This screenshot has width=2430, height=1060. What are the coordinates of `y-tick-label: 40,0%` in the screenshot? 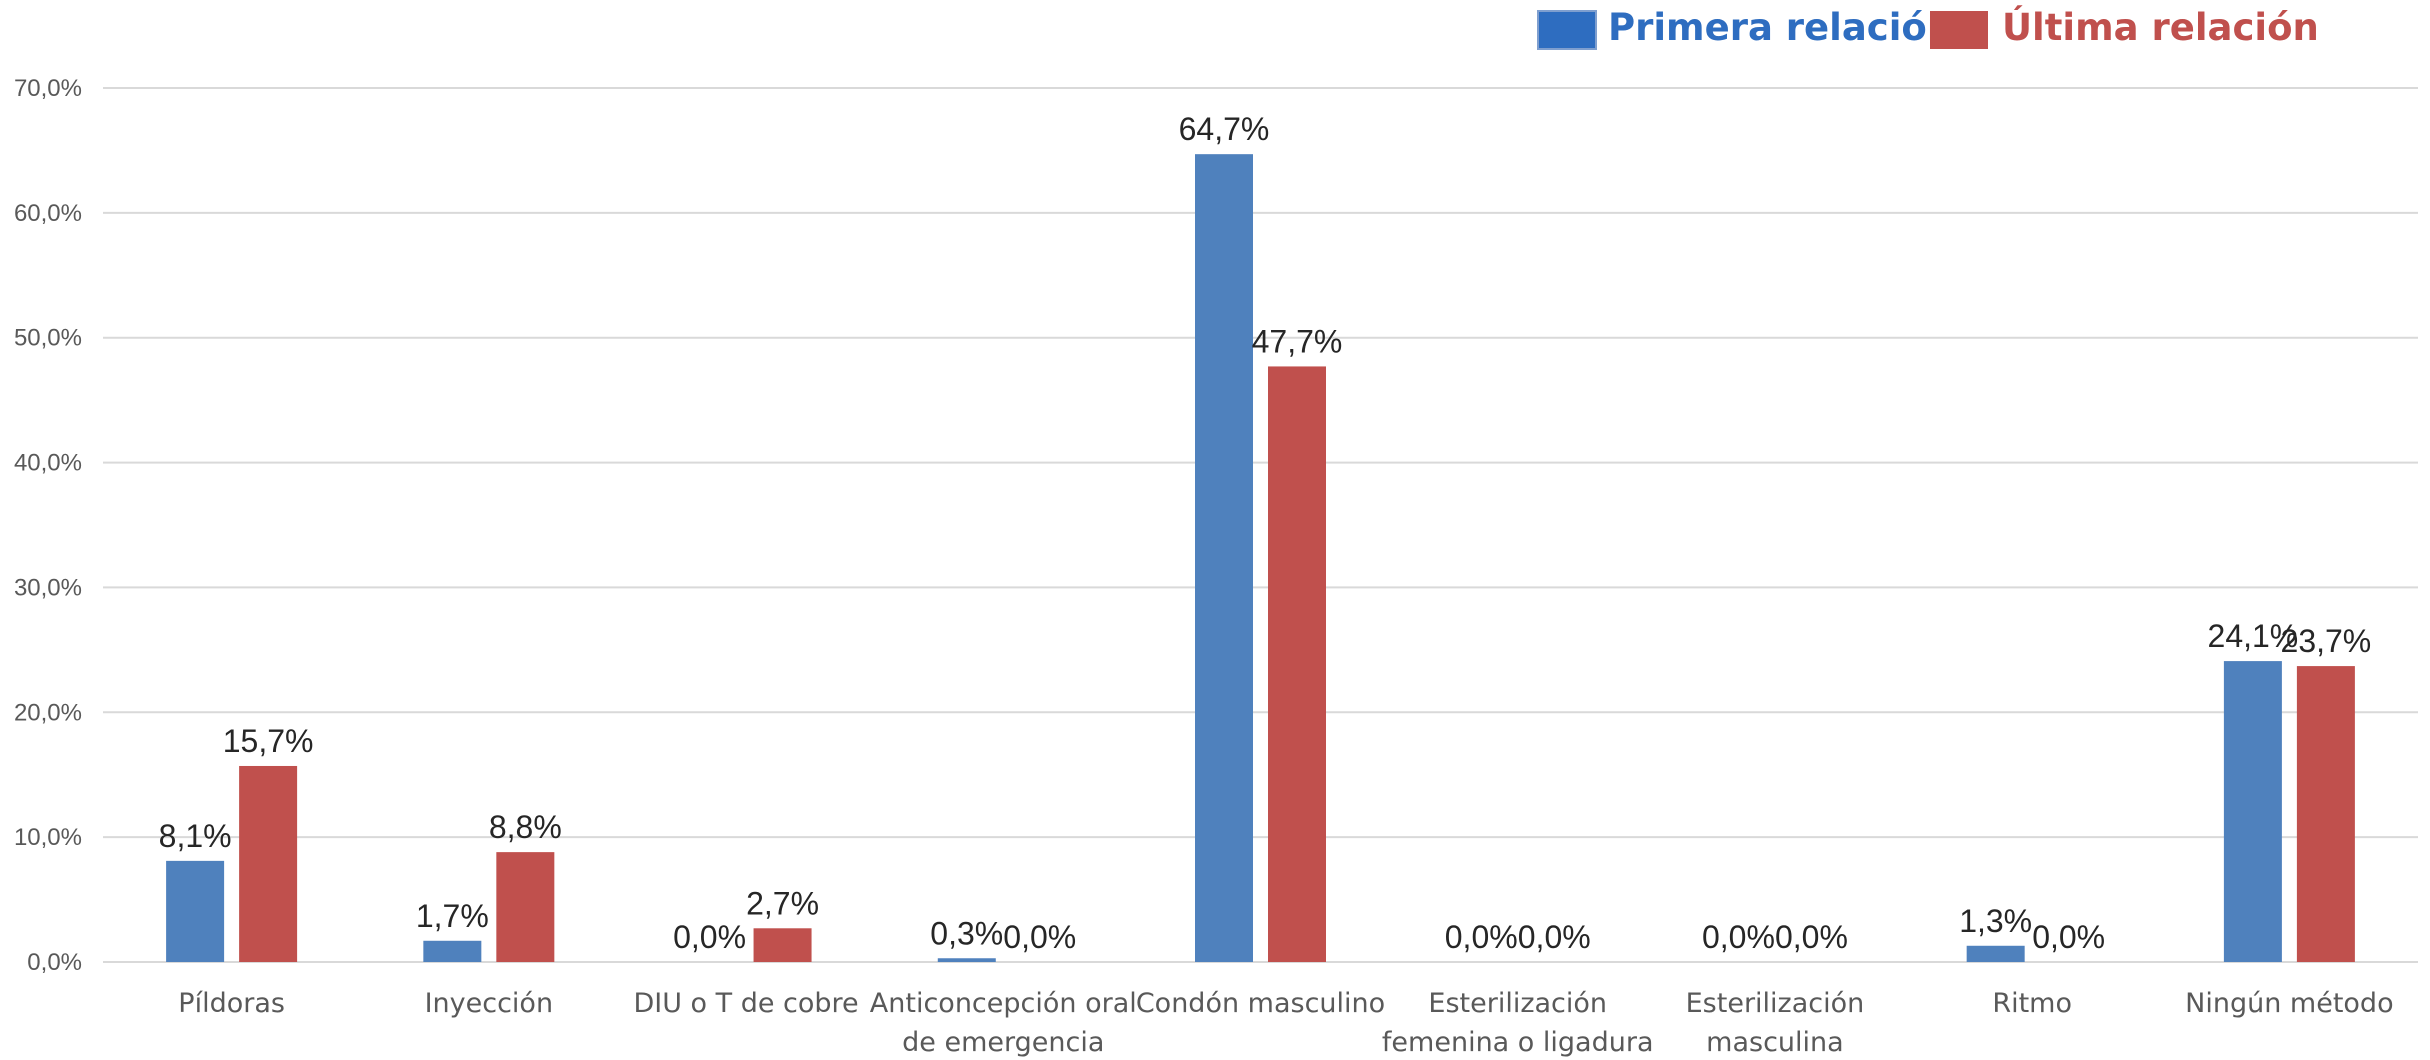 It's located at (48, 463).